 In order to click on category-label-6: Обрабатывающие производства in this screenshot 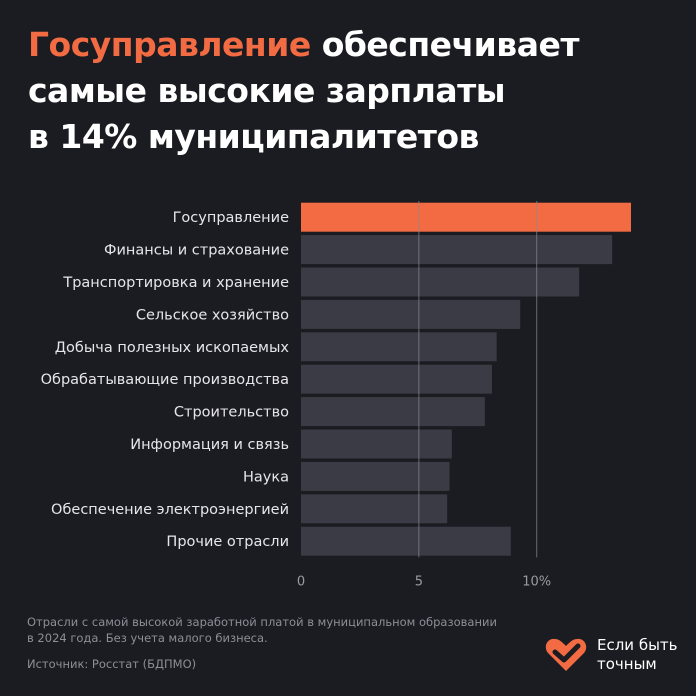, I will do `click(165, 380)`.